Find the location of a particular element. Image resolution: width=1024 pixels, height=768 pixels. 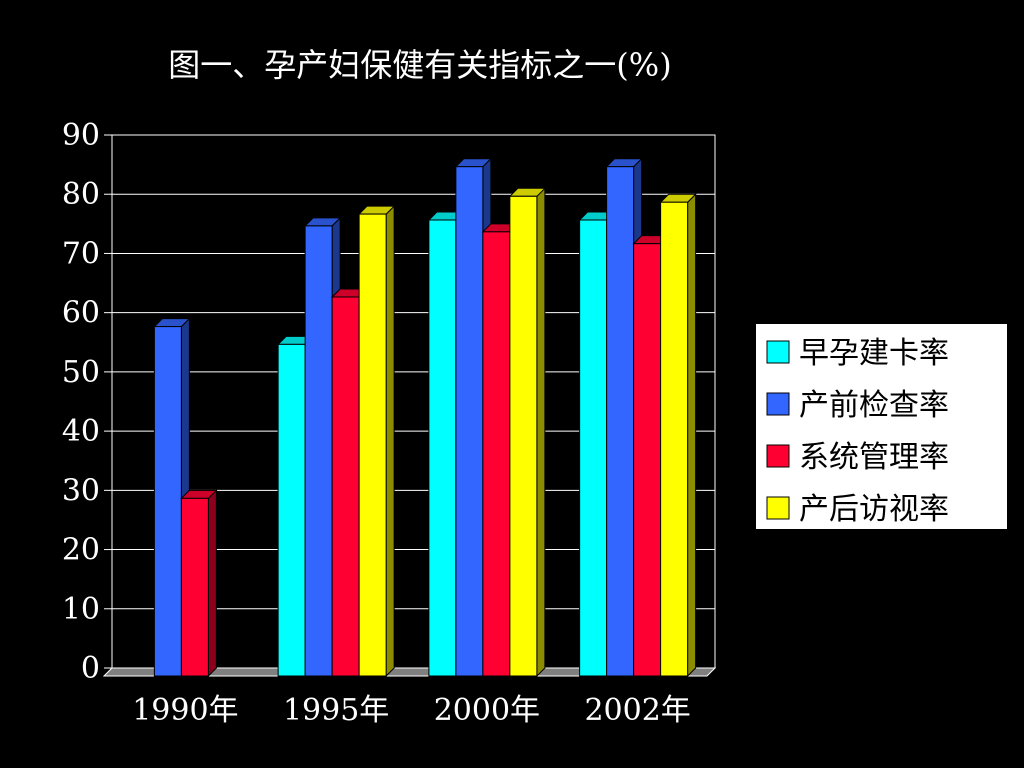

x-tick-label: 1995年 is located at coordinates (336, 710).